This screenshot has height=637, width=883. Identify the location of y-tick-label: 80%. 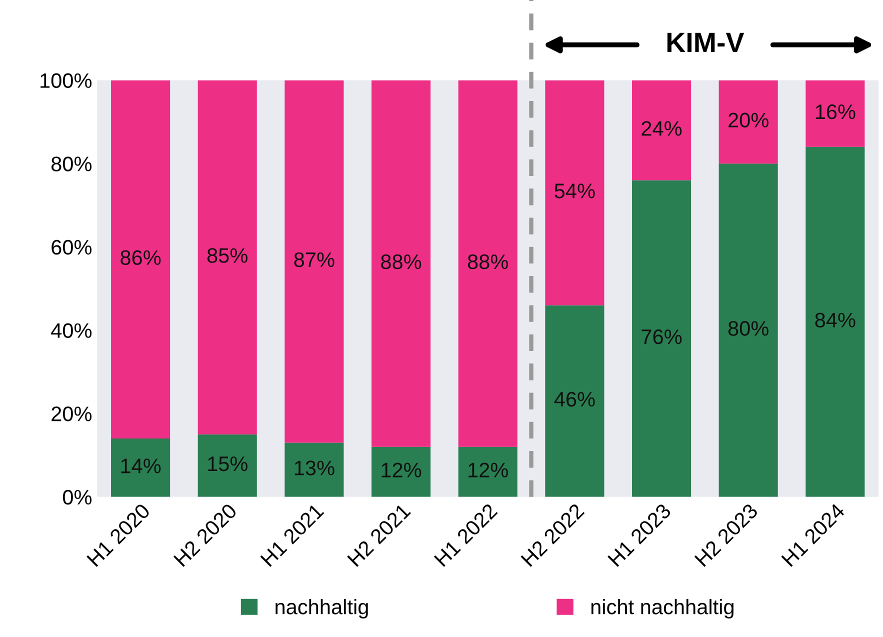
(71, 164).